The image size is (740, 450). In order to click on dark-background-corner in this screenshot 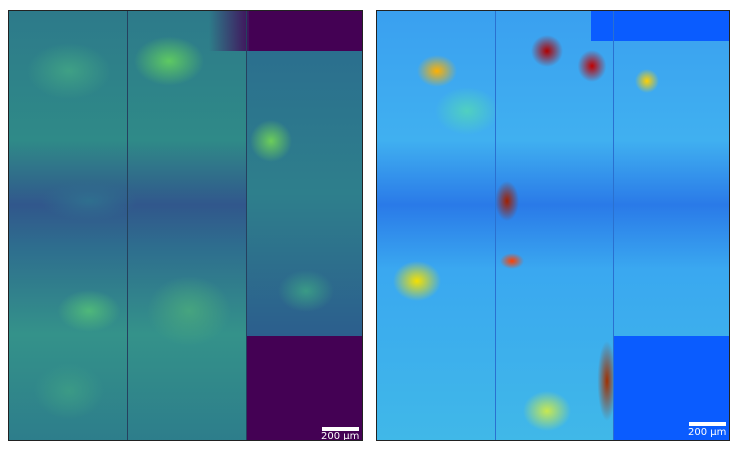, I will do `click(285, 31)`.